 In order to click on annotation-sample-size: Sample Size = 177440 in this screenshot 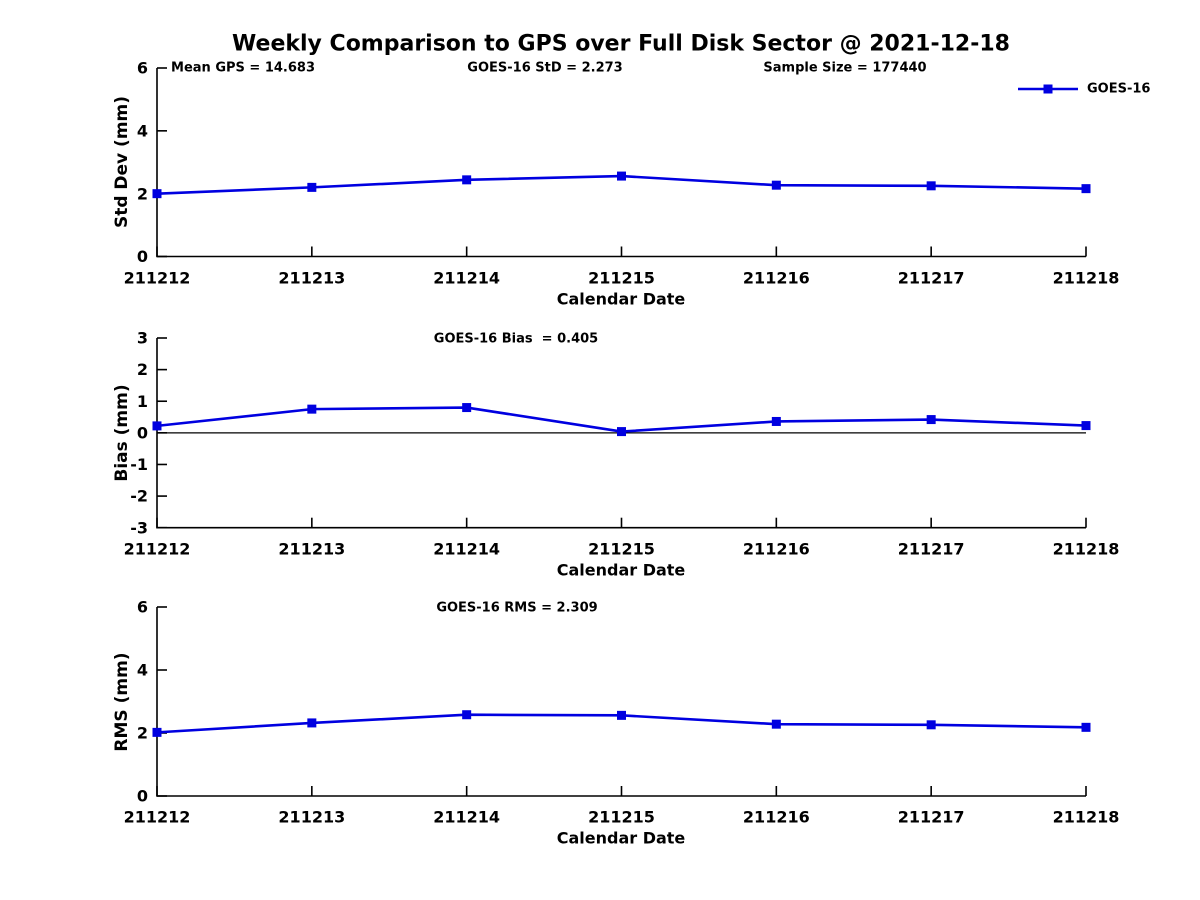, I will do `click(845, 68)`.